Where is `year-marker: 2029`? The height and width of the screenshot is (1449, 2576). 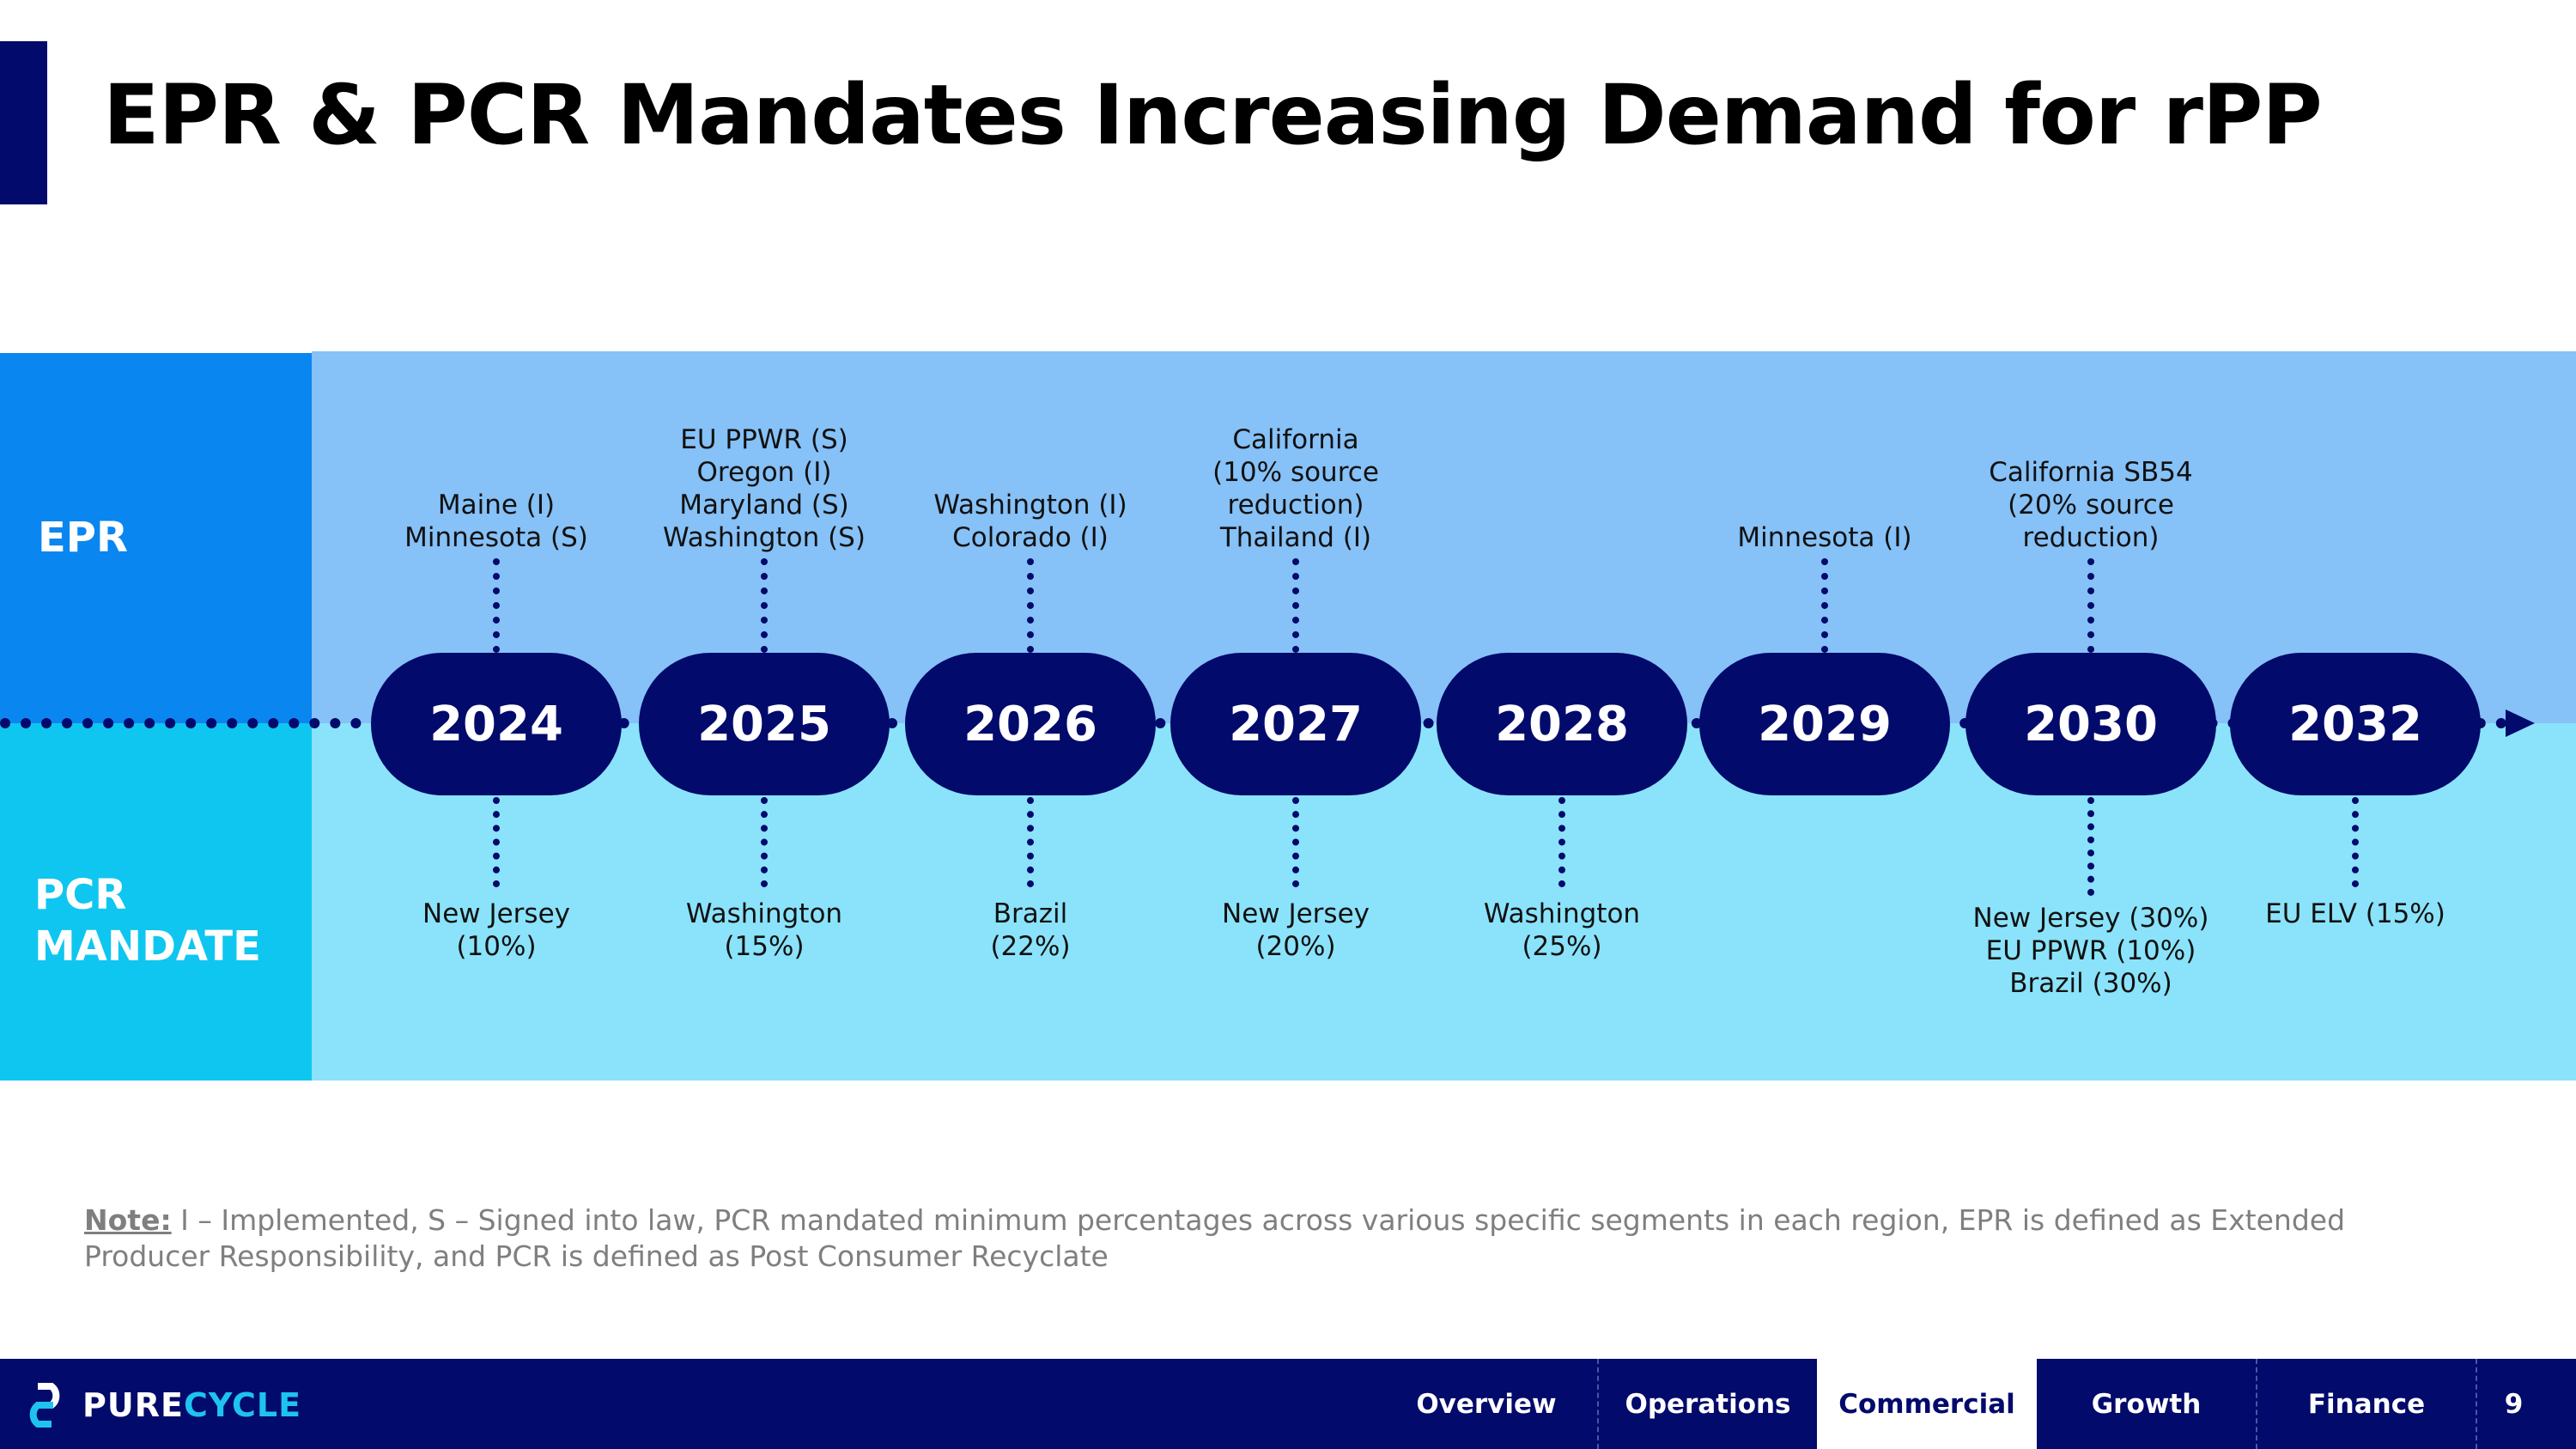 year-marker: 2029 is located at coordinates (1824, 724).